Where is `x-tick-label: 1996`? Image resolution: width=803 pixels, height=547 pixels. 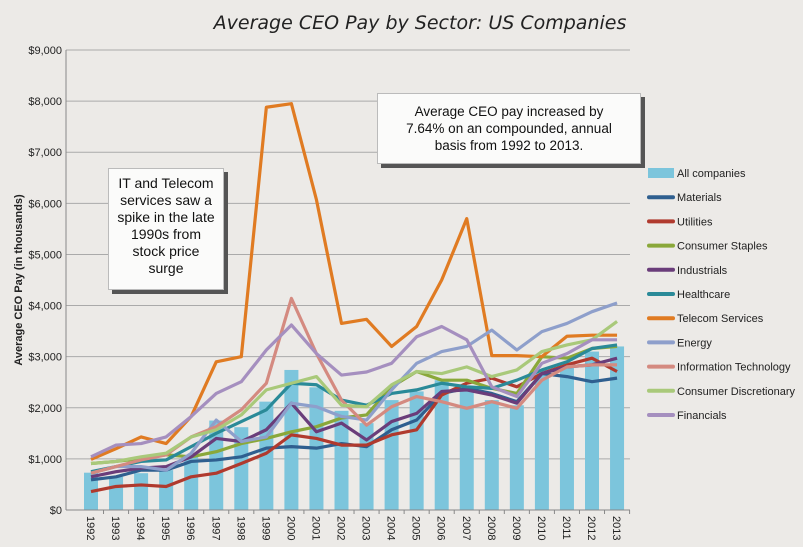 x-tick-label: 1996 is located at coordinates (190, 528).